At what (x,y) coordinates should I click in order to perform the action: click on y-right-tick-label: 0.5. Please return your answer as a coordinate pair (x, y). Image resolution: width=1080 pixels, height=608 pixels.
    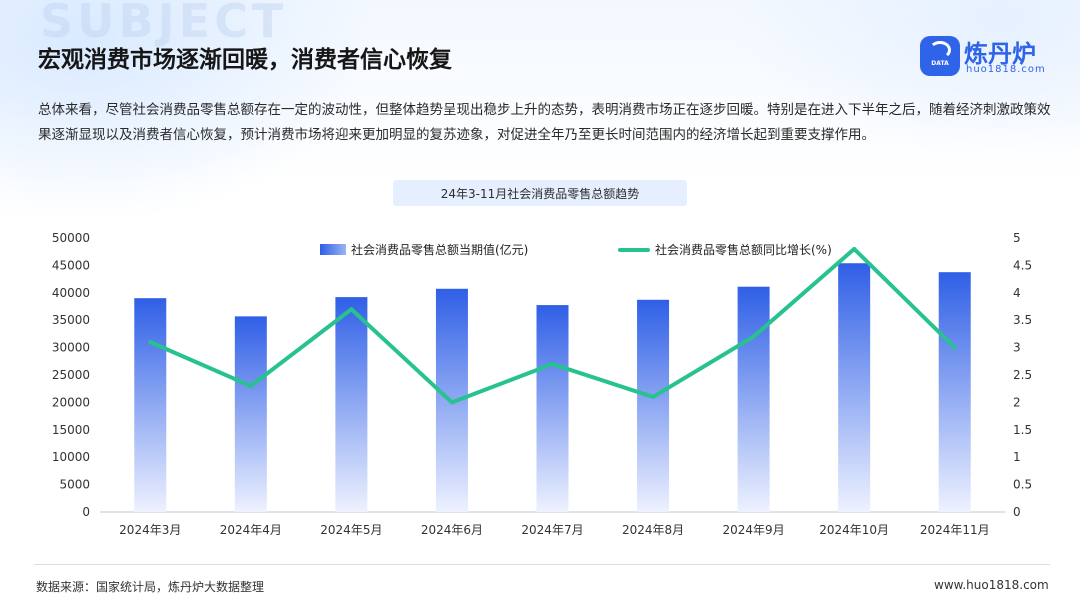
    Looking at the image, I should click on (1022, 485).